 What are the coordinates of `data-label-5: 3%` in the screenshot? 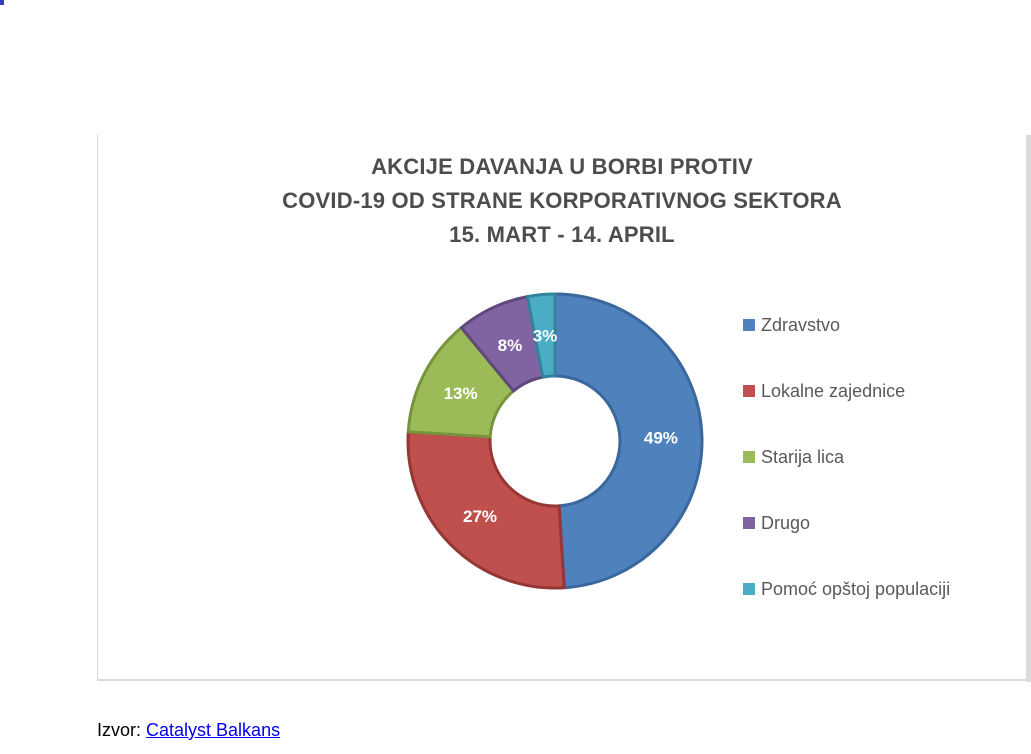 It's located at (545, 336).